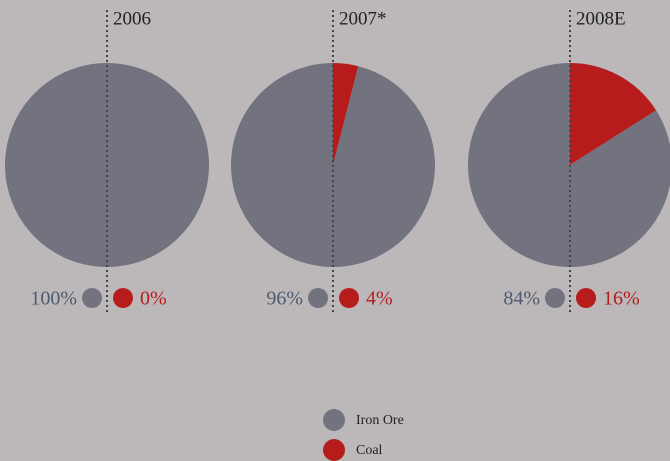 The width and height of the screenshot is (670, 461). I want to click on value-label: 84%, so click(521, 299).